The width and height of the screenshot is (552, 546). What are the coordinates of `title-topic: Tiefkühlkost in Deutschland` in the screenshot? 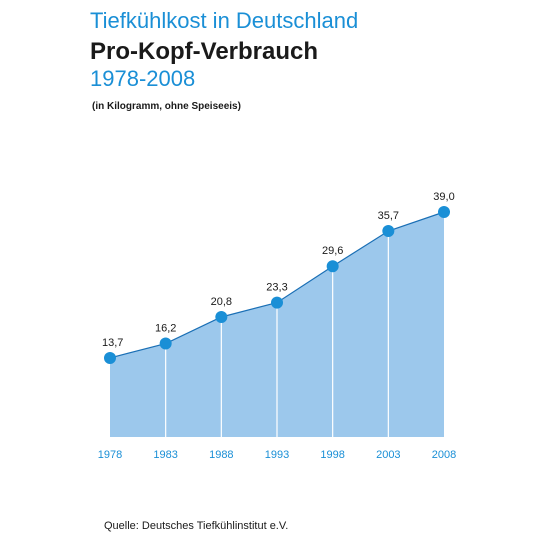 It's located at (224, 20).